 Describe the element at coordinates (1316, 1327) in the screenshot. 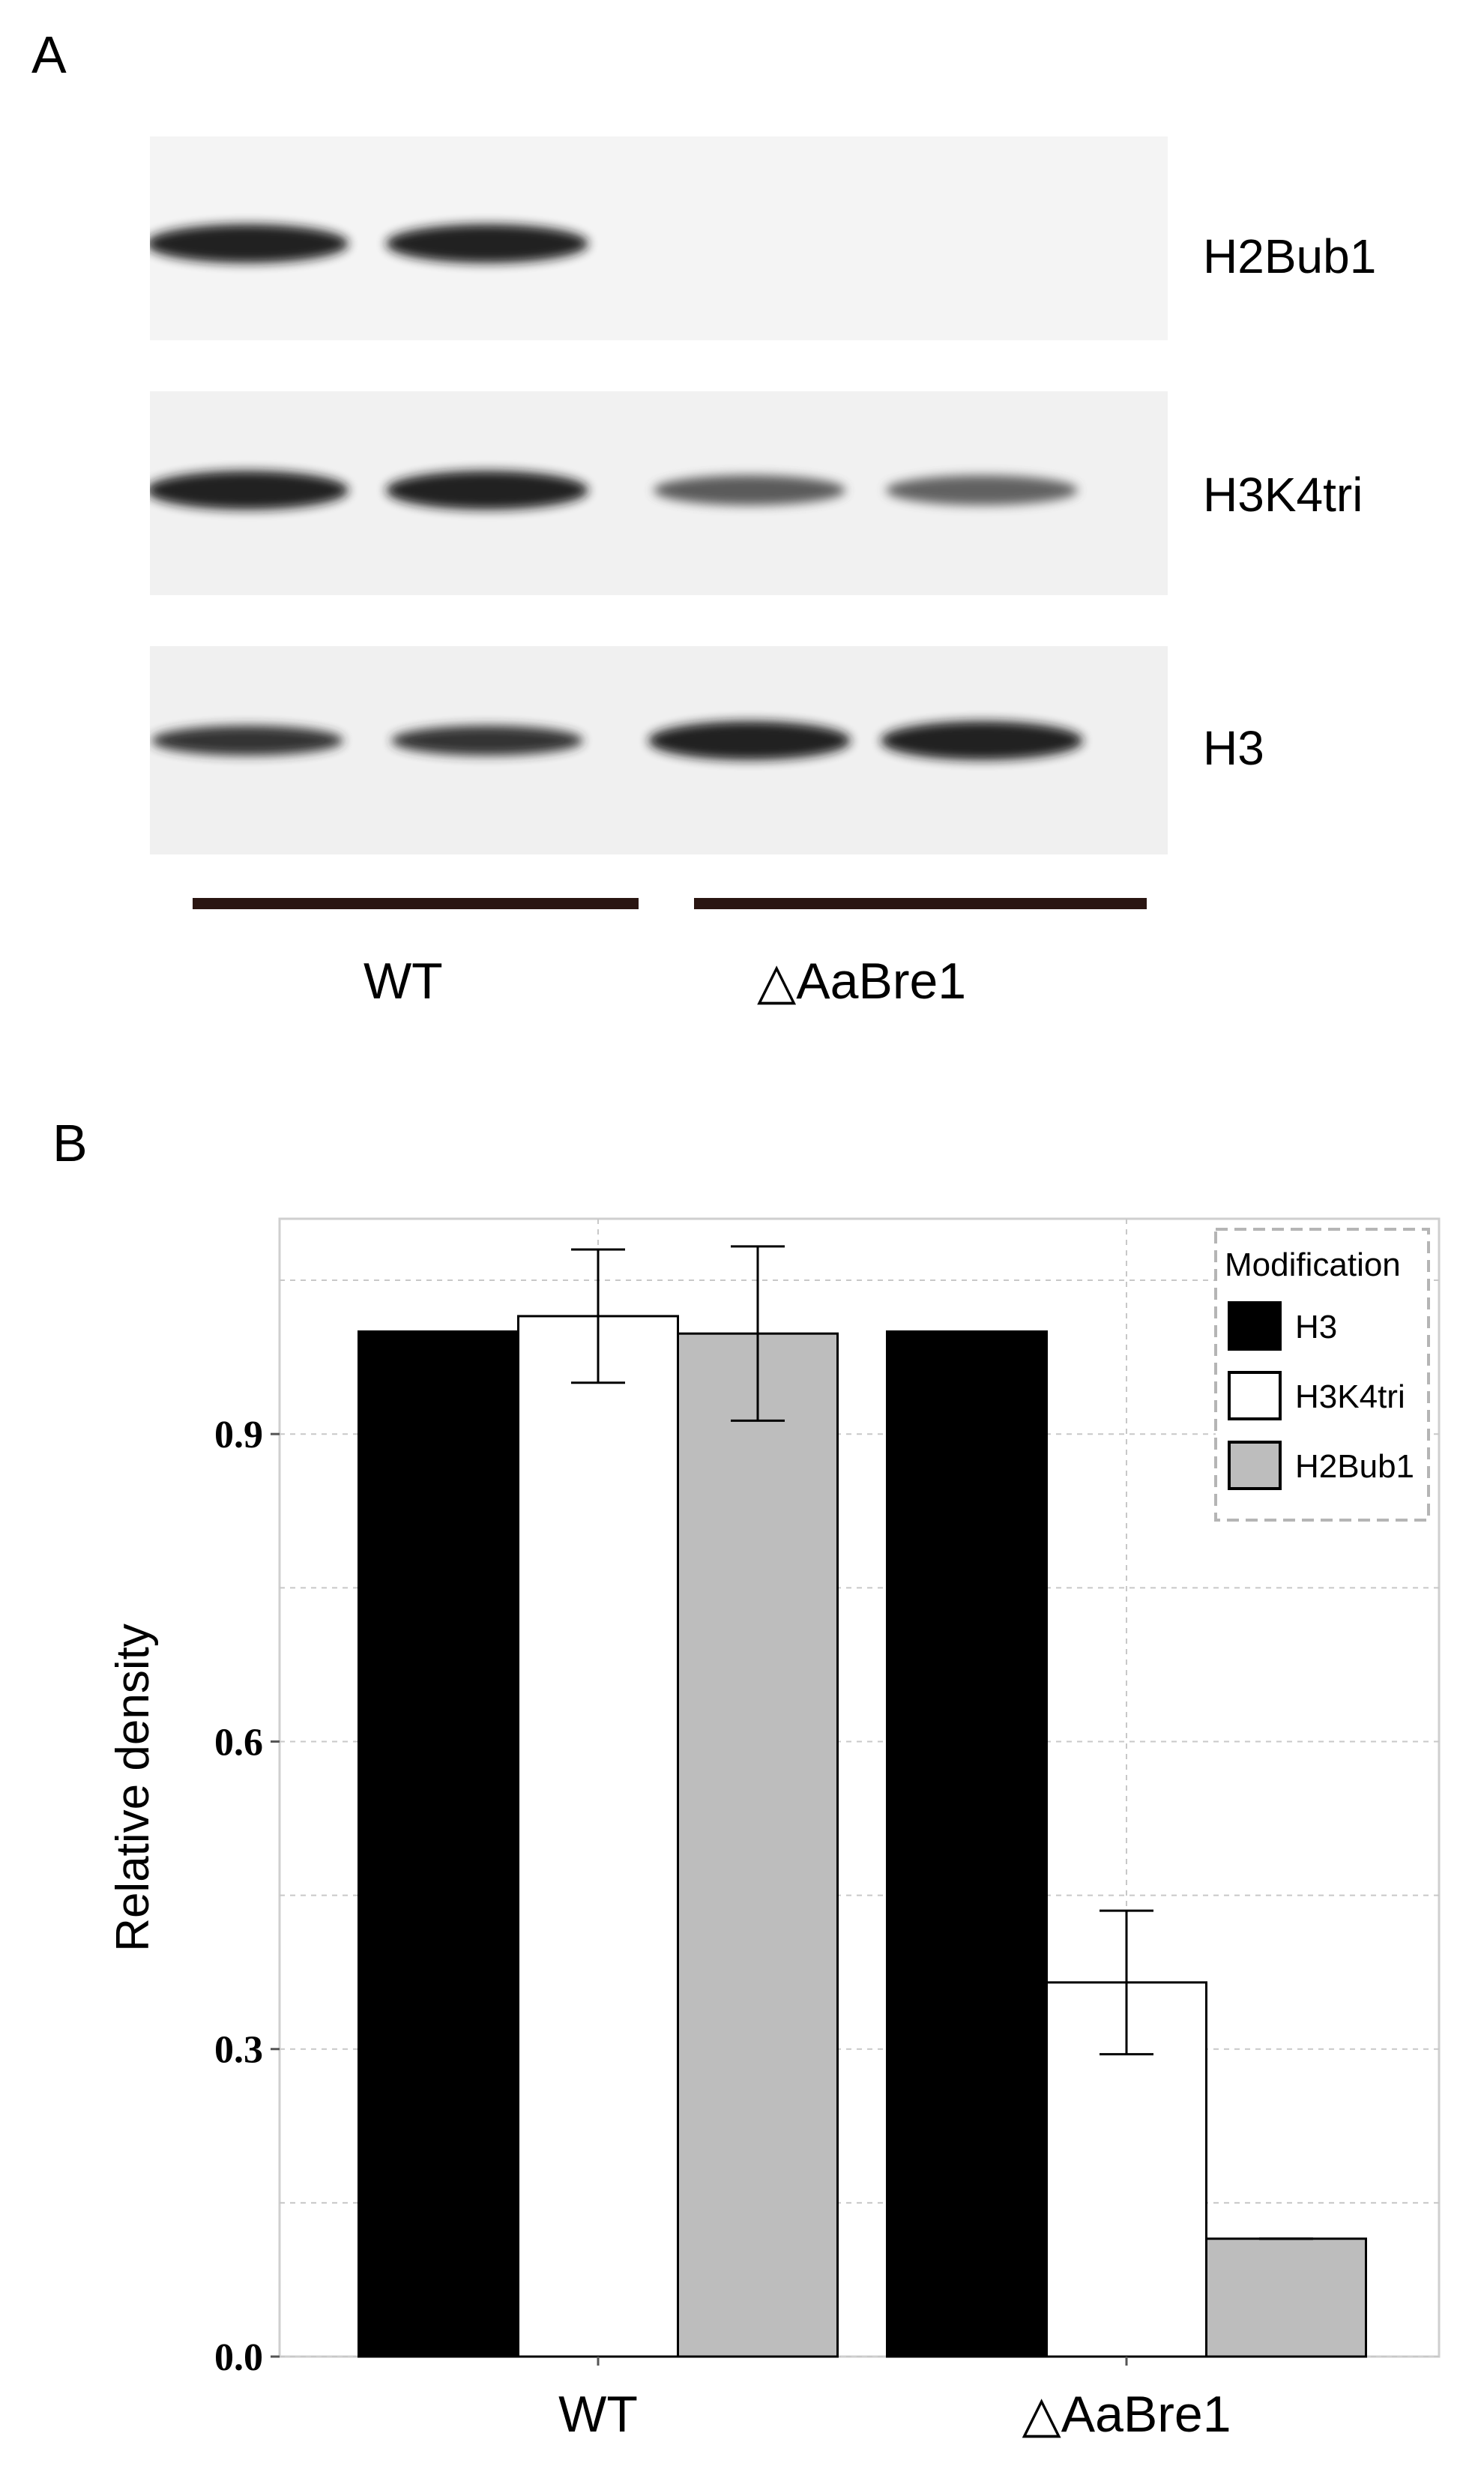

I see `legend-label-h3: H3` at that location.